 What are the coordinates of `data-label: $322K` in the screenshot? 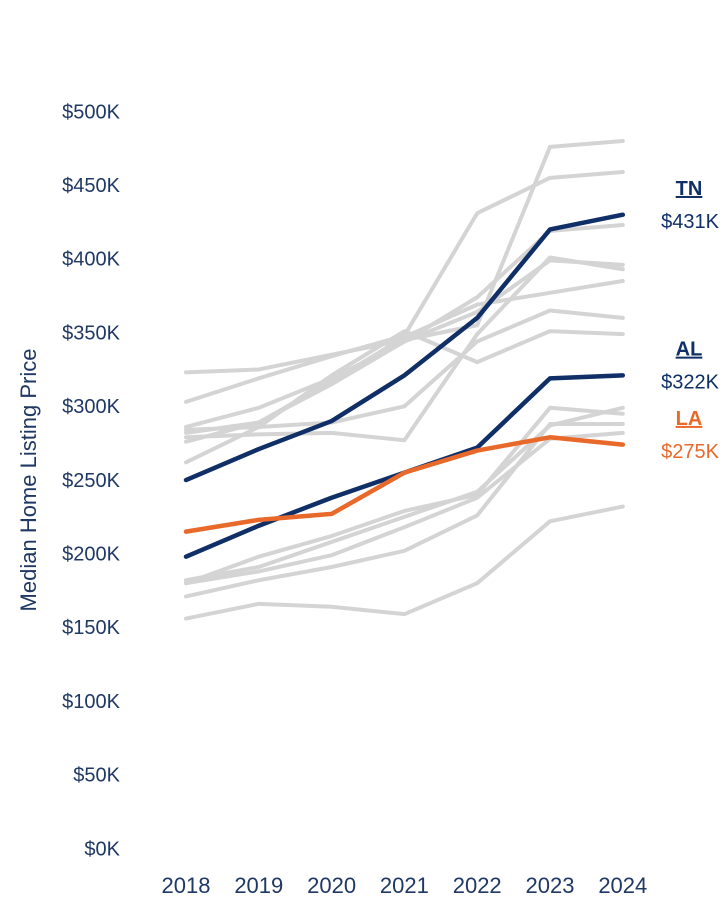 It's located at (690, 383).